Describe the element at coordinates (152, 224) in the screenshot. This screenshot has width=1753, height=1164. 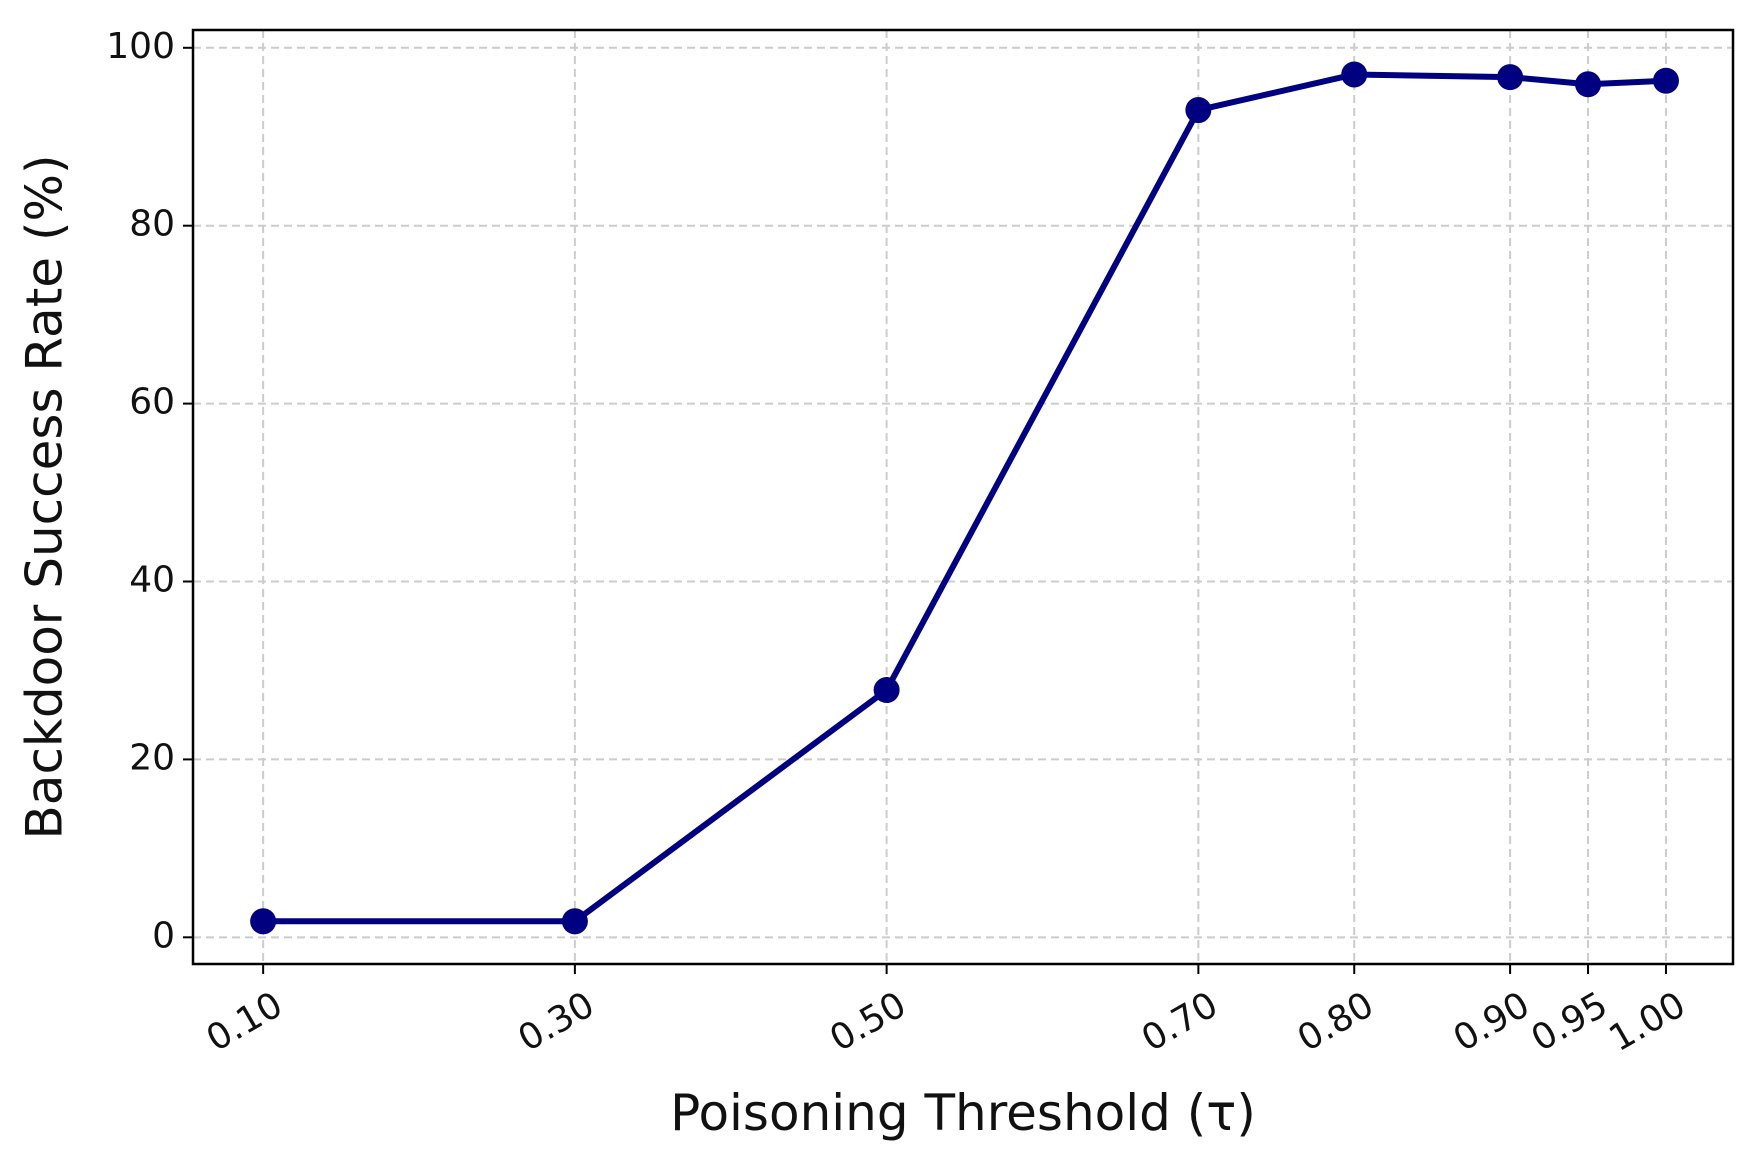
I see `y-tick-label: 80` at that location.